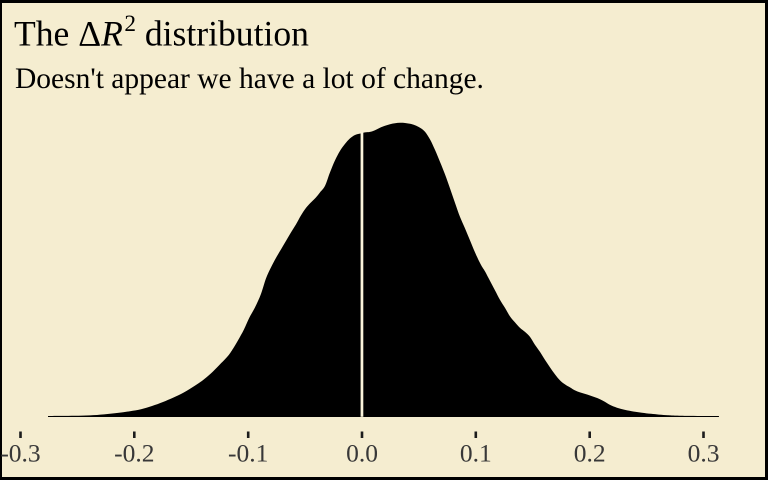 The height and width of the screenshot is (480, 768). I want to click on svg-text: The ΔR2 distribution, so click(161, 32).